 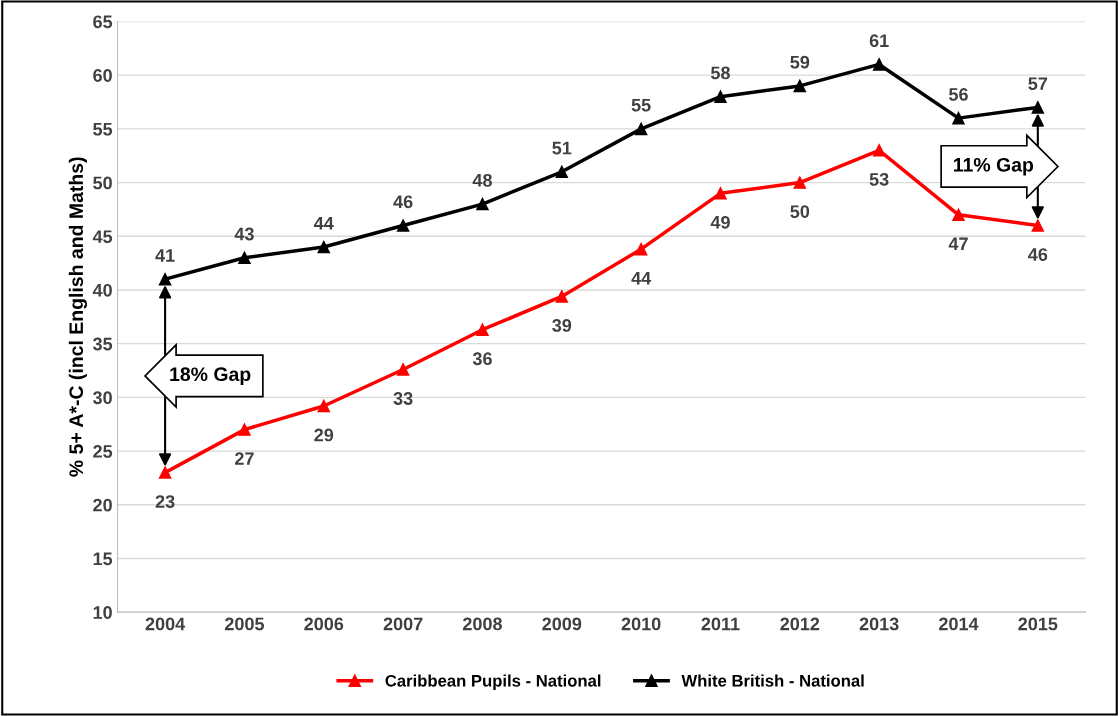 What do you see at coordinates (562, 624) in the screenshot?
I see `x-tick-label: 2009` at bounding box center [562, 624].